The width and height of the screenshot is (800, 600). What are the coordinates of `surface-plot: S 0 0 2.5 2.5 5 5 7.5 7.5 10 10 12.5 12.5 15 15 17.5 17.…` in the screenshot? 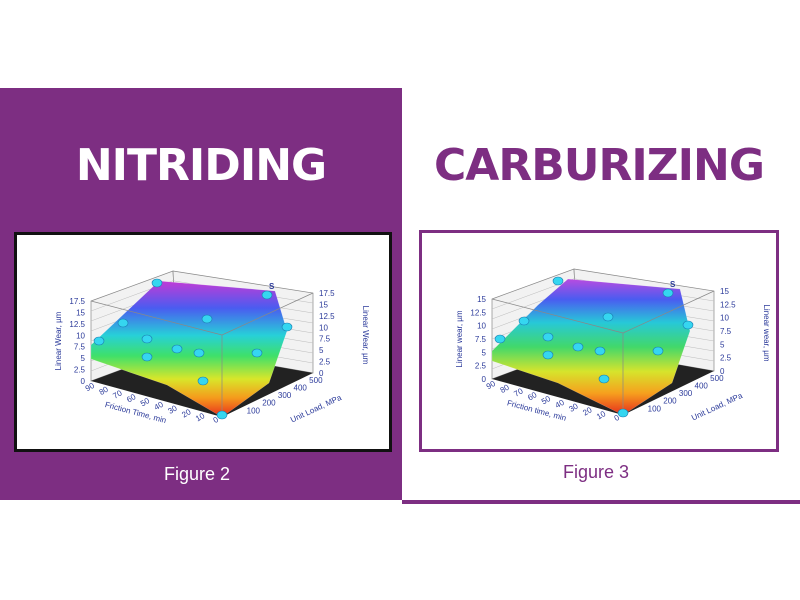 It's located at (212, 347).